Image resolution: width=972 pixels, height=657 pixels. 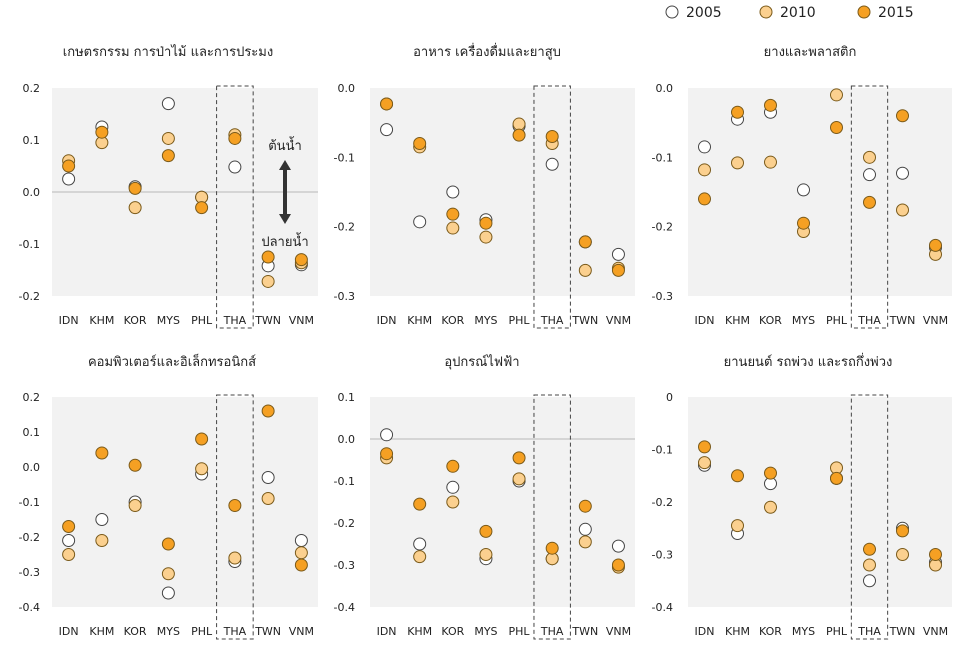 What do you see at coordinates (453, 487) in the screenshot?
I see `point-2005-KOR` at bounding box center [453, 487].